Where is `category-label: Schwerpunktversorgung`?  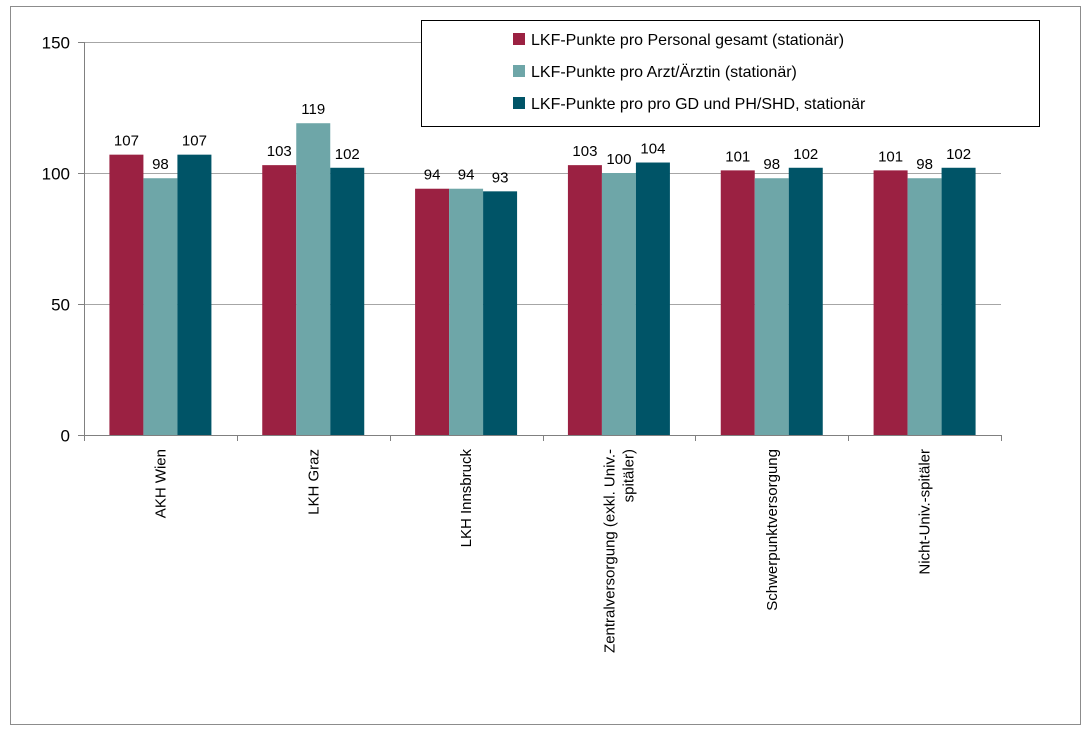 category-label: Schwerpunktversorgung is located at coordinates (772, 530).